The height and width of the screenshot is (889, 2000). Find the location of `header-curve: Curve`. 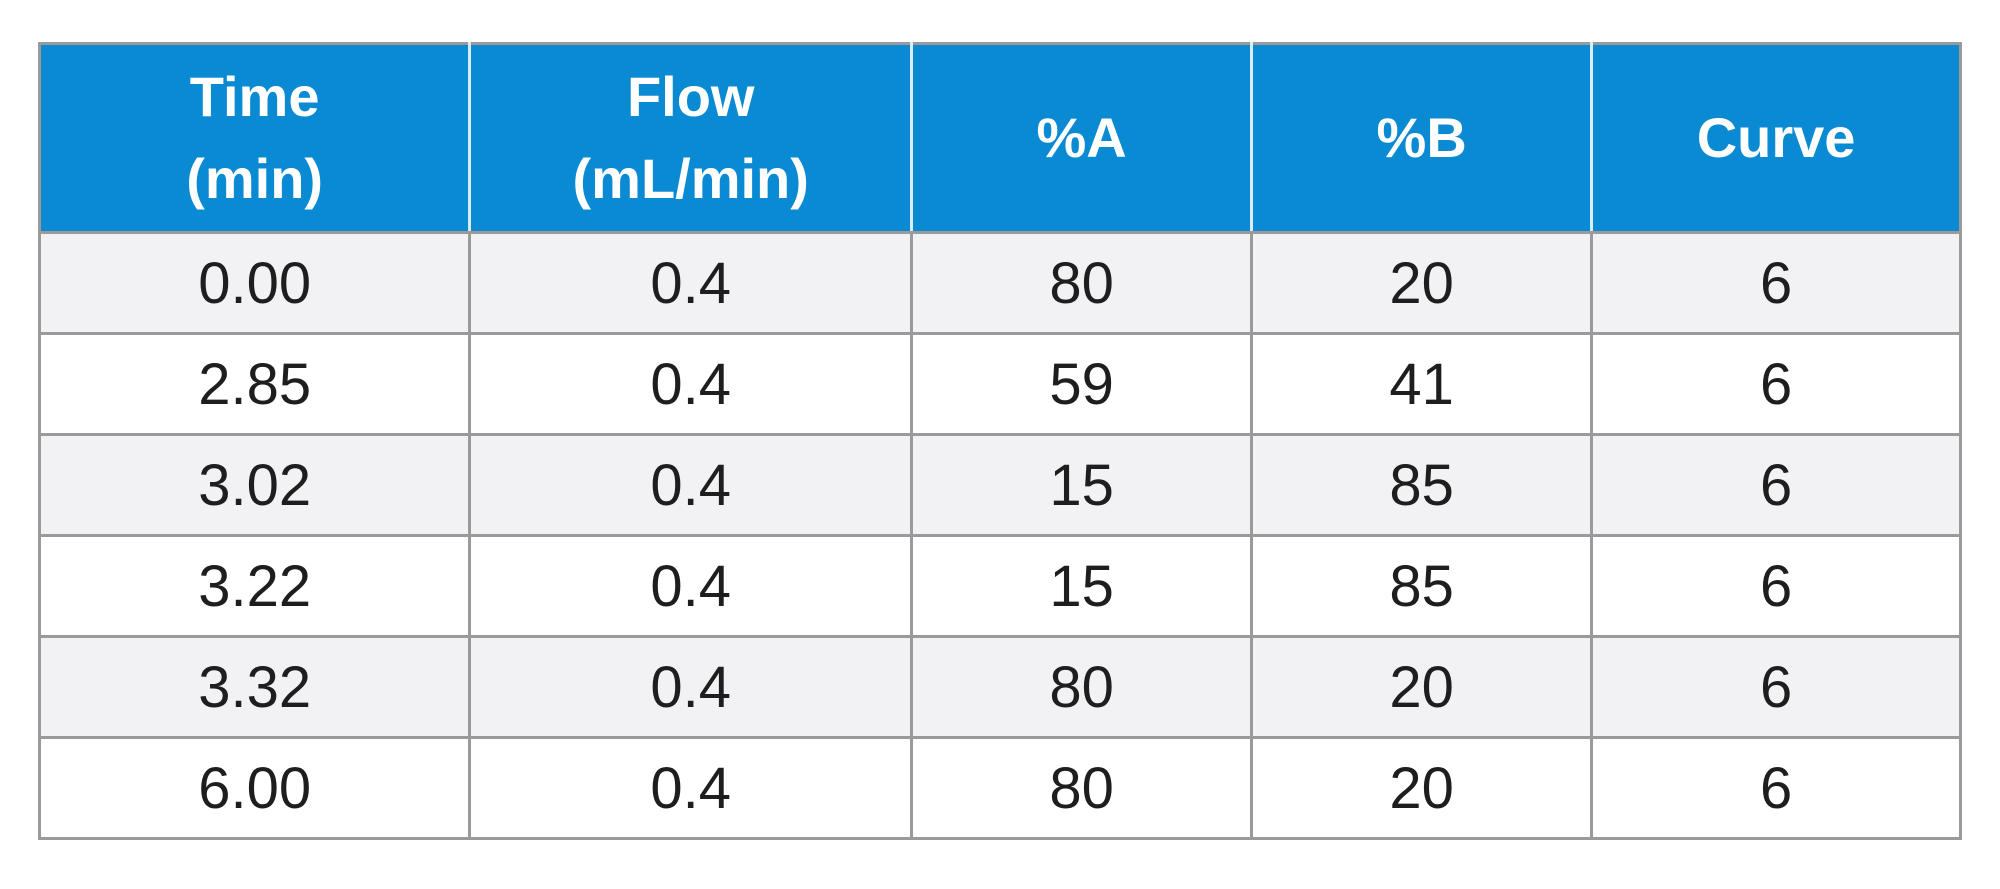

header-curve: Curve is located at coordinates (1776, 138).